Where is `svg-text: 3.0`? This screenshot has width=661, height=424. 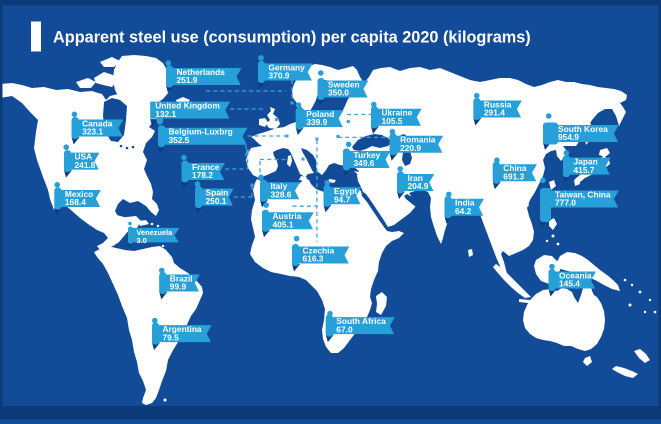 svg-text: 3.0 is located at coordinates (142, 240).